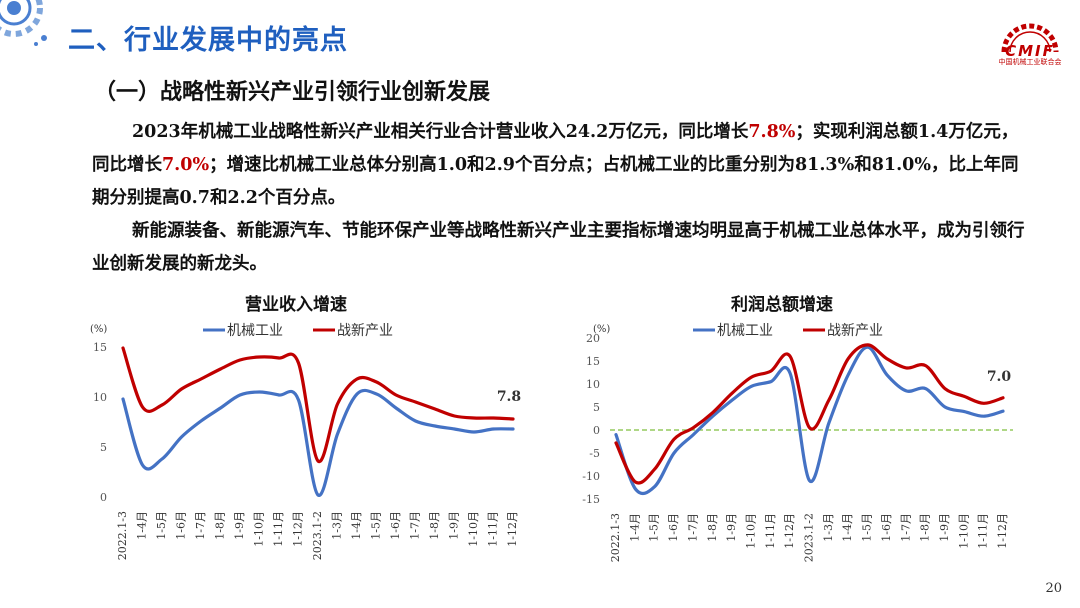 The height and width of the screenshot is (608, 1080). Describe the element at coordinates (594, 453) in the screenshot. I see `y-tick-label: -5` at that location.